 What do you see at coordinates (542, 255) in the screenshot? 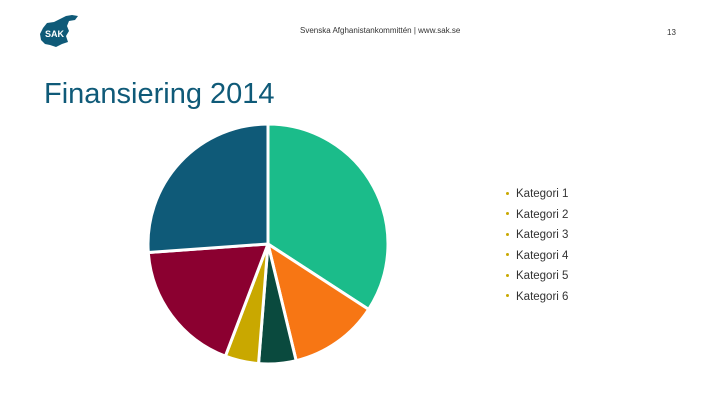
I see `legend-label: Kategori 4` at bounding box center [542, 255].